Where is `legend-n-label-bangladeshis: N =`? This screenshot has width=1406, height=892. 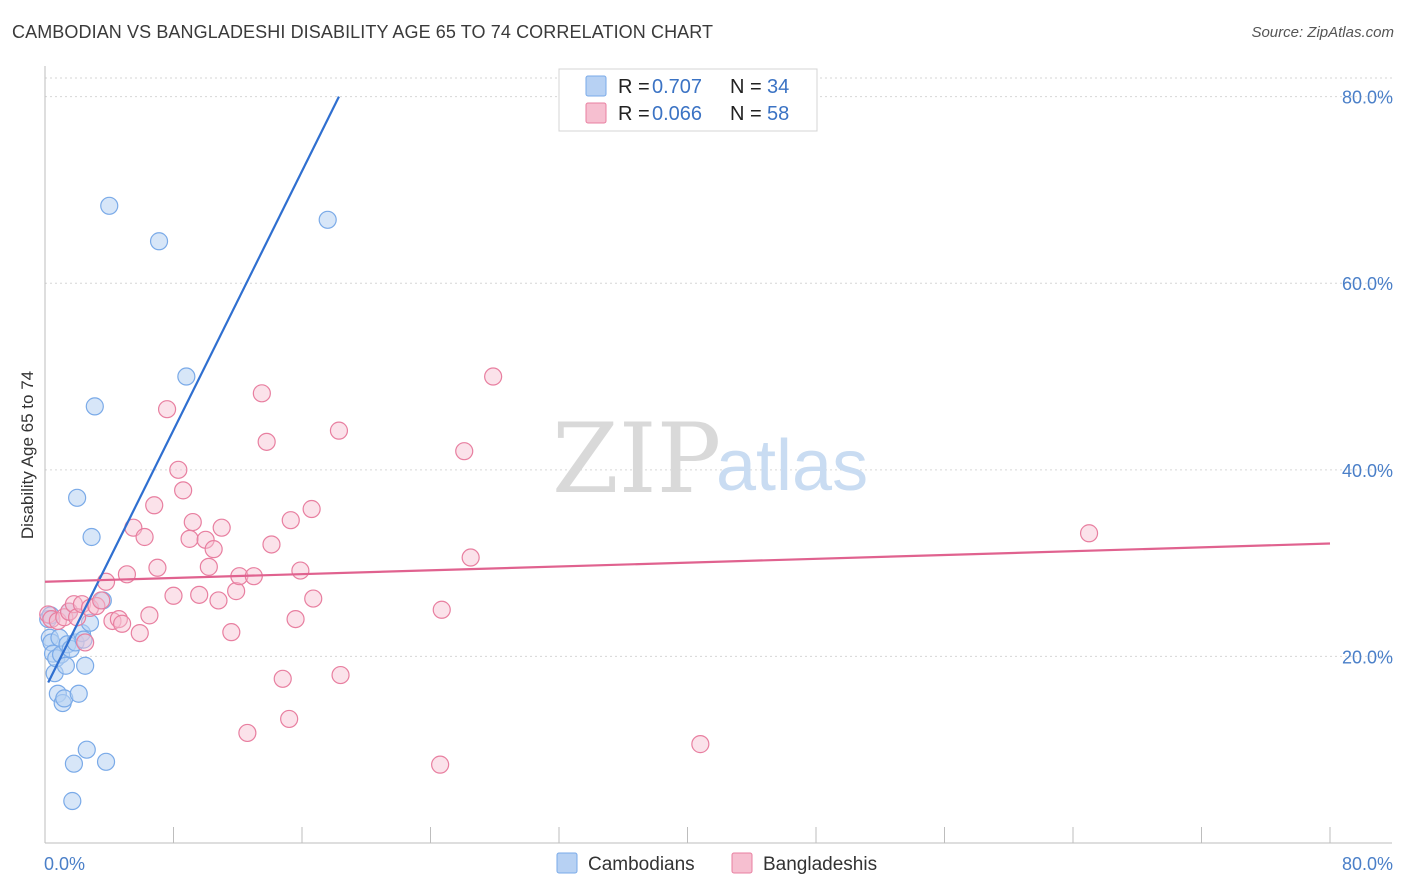
legend-n-label-bangladeshis: N = is located at coordinates (746, 114).